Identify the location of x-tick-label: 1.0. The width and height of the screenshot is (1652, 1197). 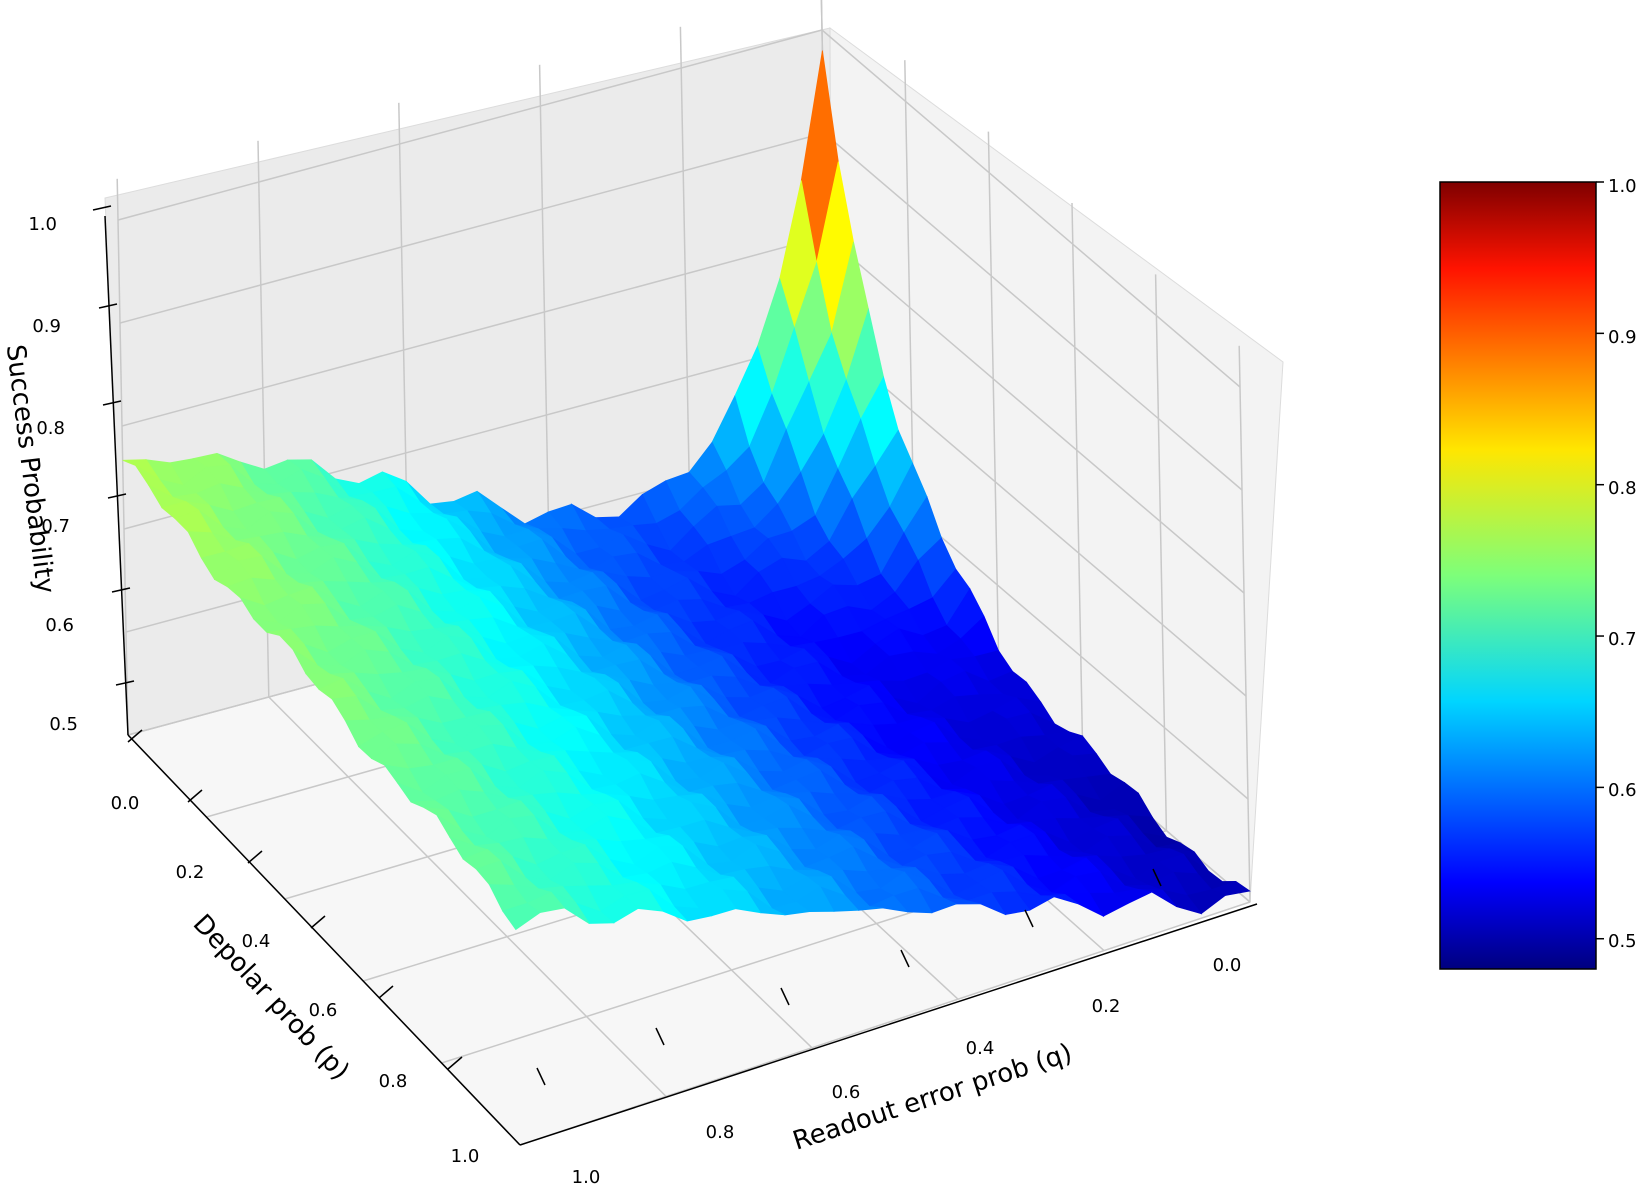
(586, 1177).